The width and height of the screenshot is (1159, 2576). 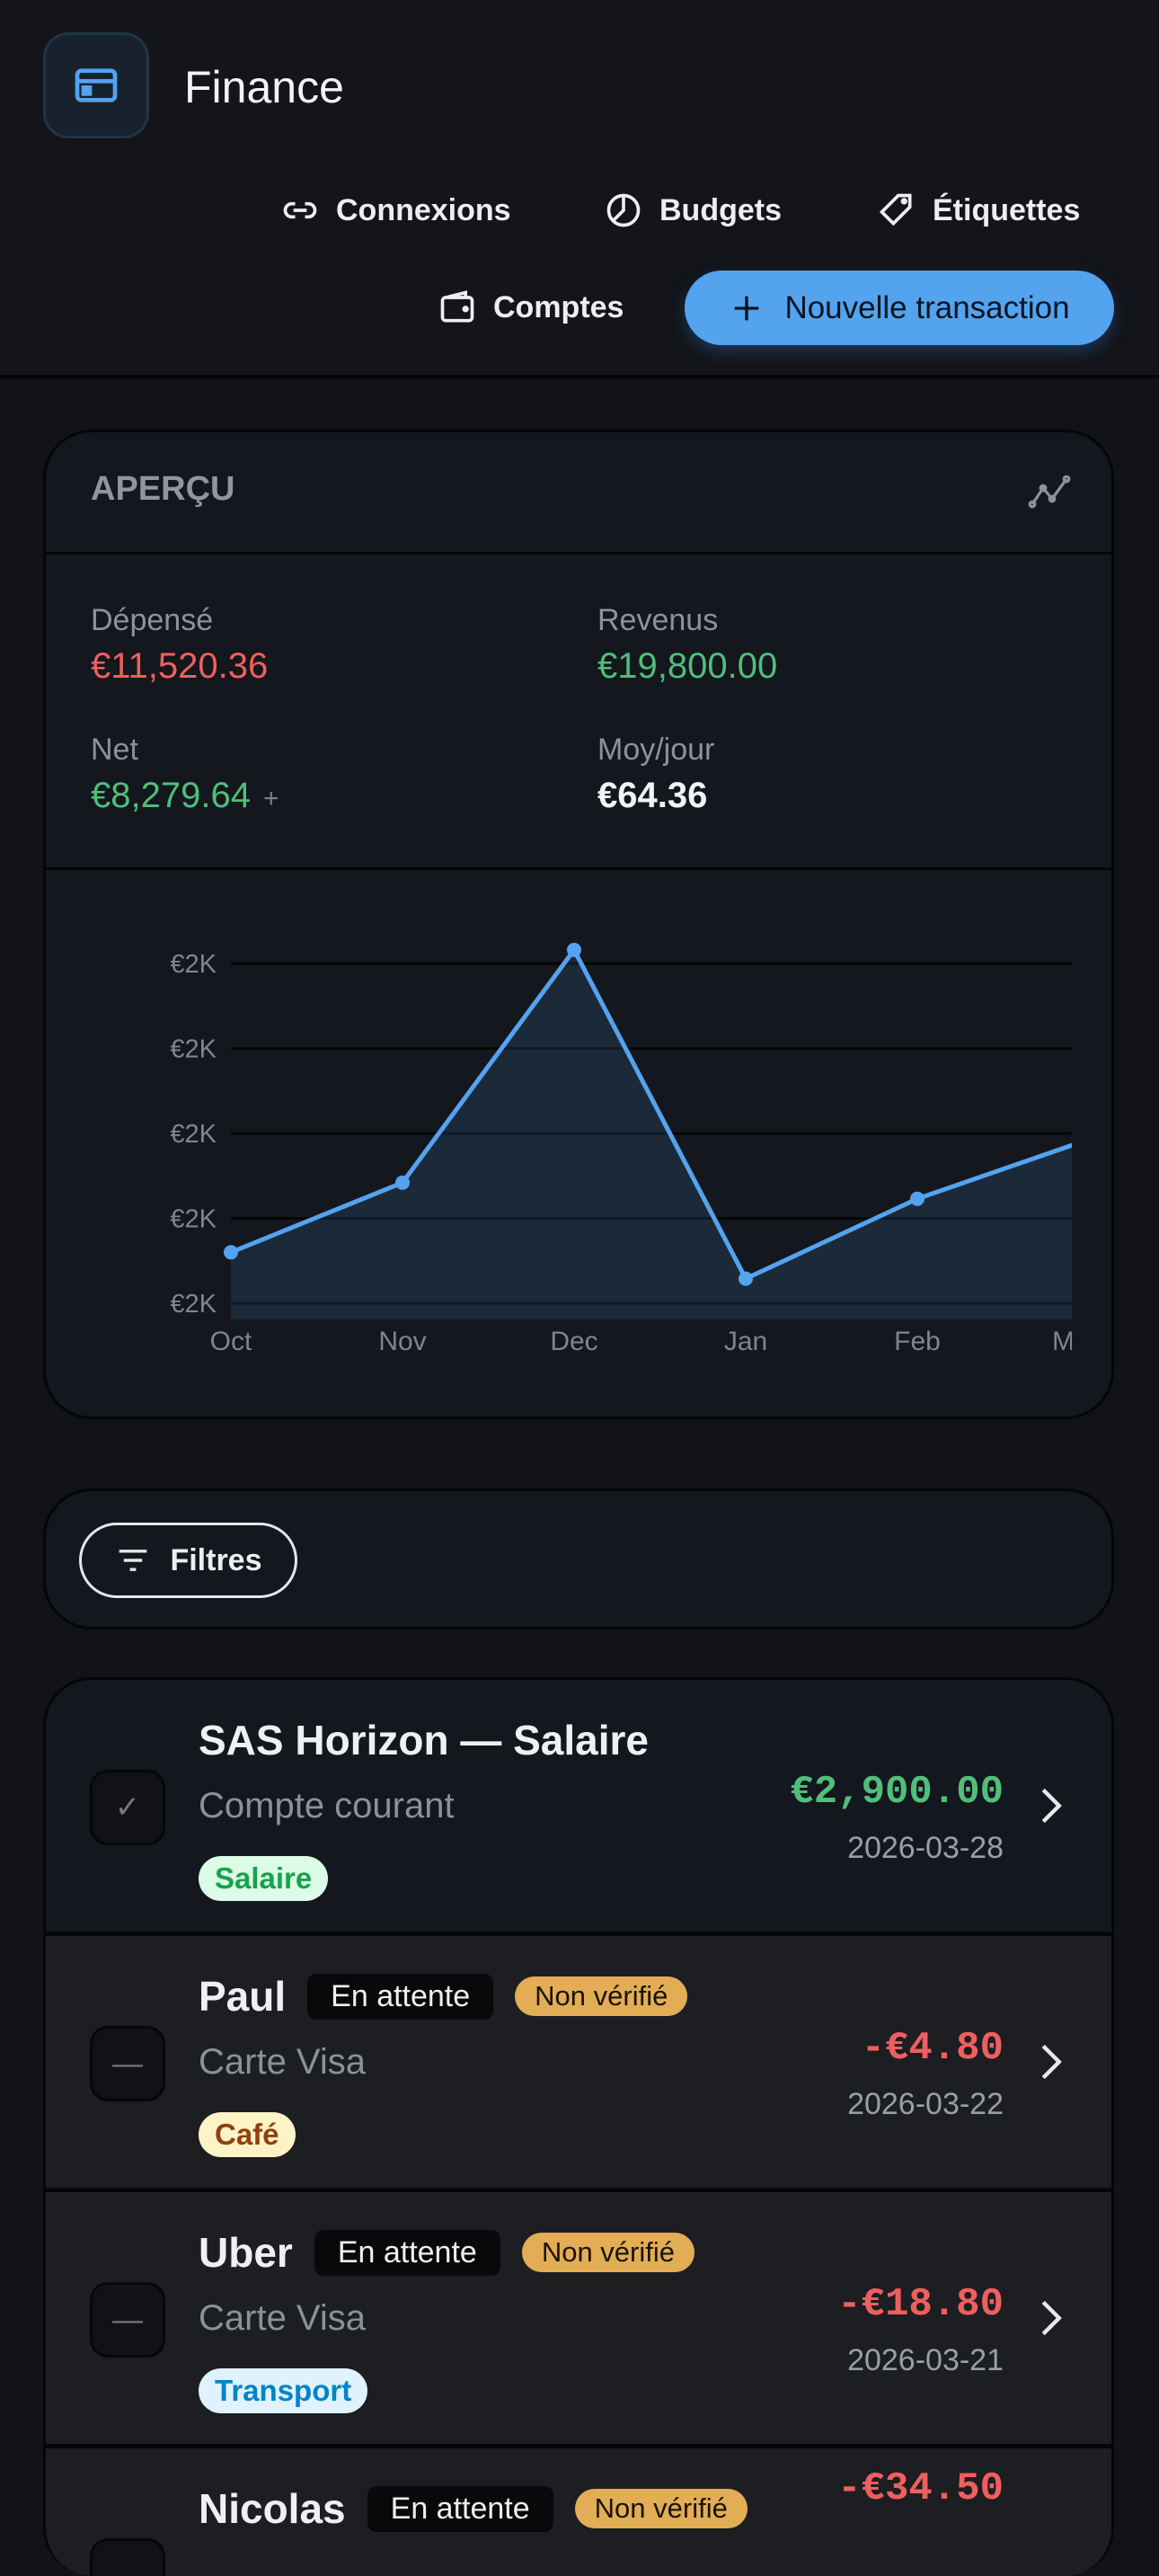 What do you see at coordinates (925, 2104) in the screenshot?
I see `transaction-date: 2026-03-22` at bounding box center [925, 2104].